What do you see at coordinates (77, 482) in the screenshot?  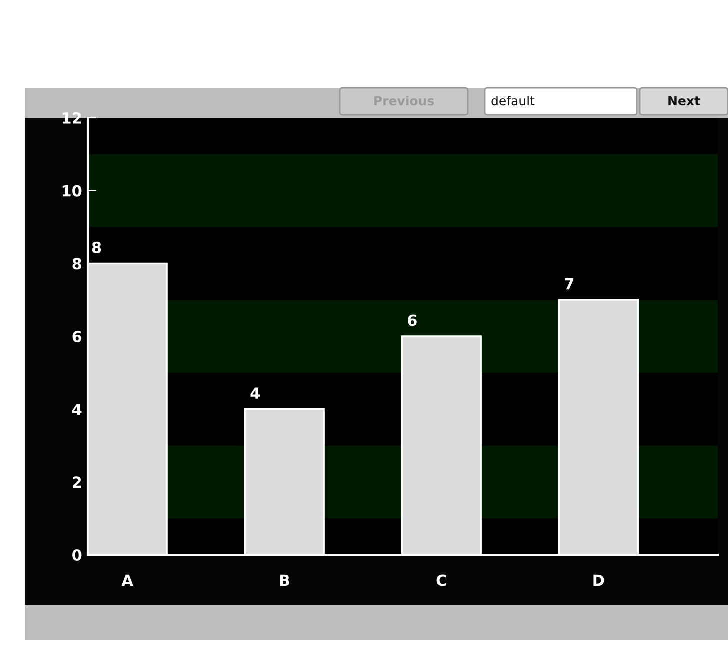 I see `y-tick-label: 2` at bounding box center [77, 482].